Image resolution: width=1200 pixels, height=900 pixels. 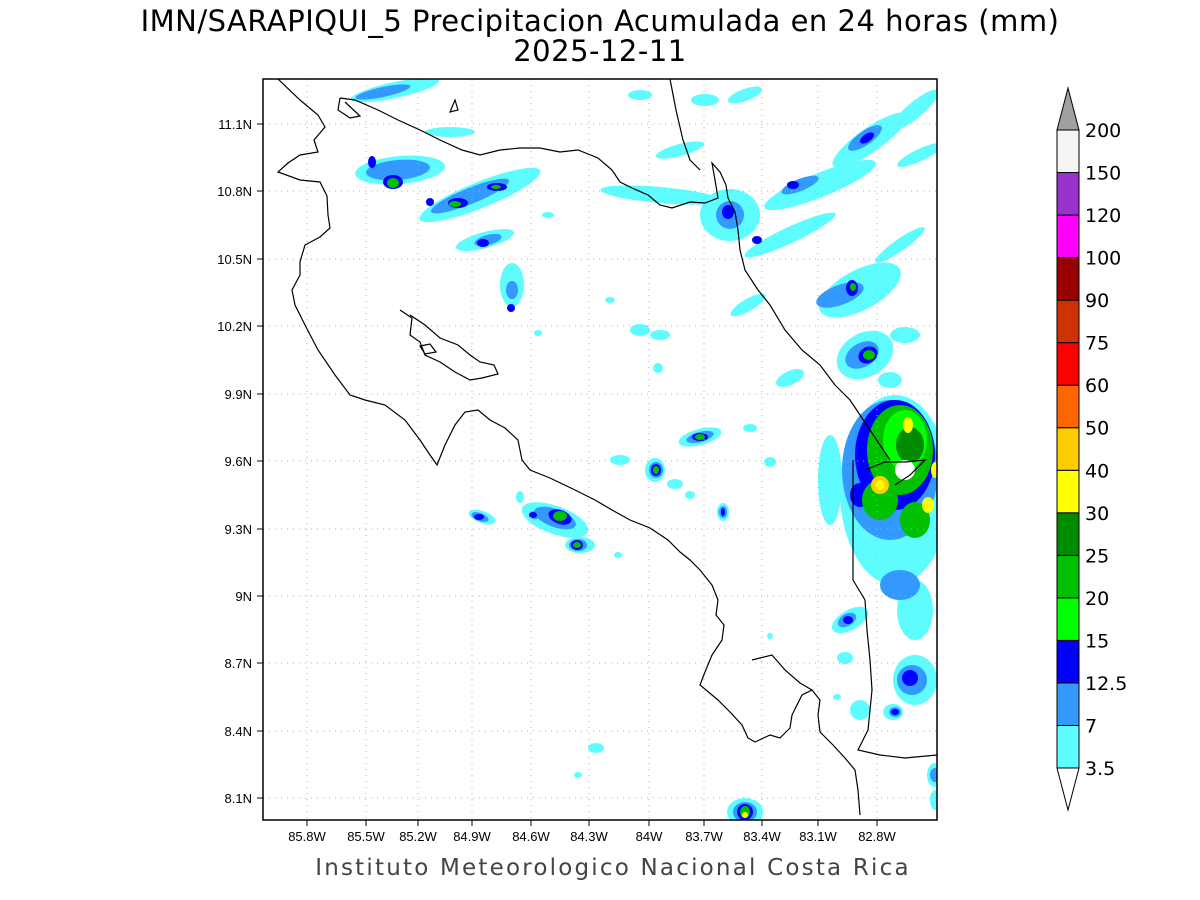 What do you see at coordinates (1091, 726) in the screenshot?
I see `colorbar-label: 7` at bounding box center [1091, 726].